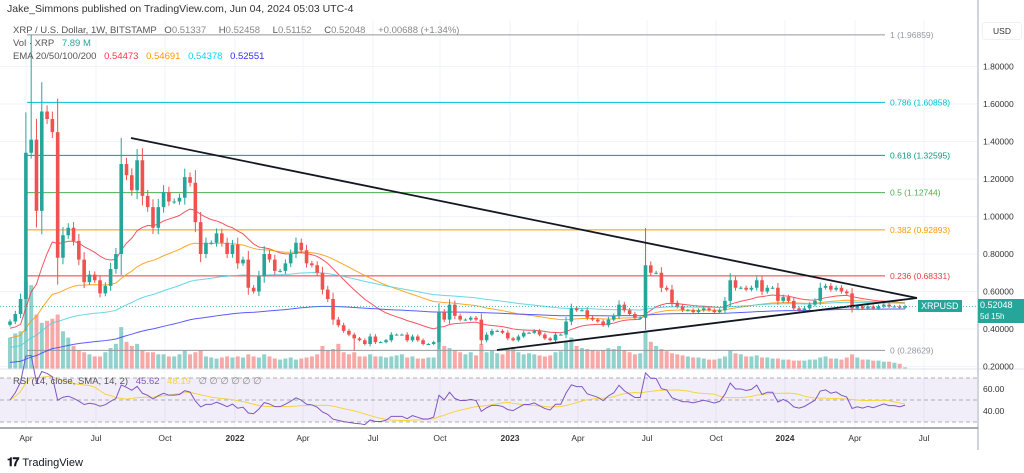  What do you see at coordinates (294, 30) in the screenshot?
I see `low-value: 0.51152` at bounding box center [294, 30].